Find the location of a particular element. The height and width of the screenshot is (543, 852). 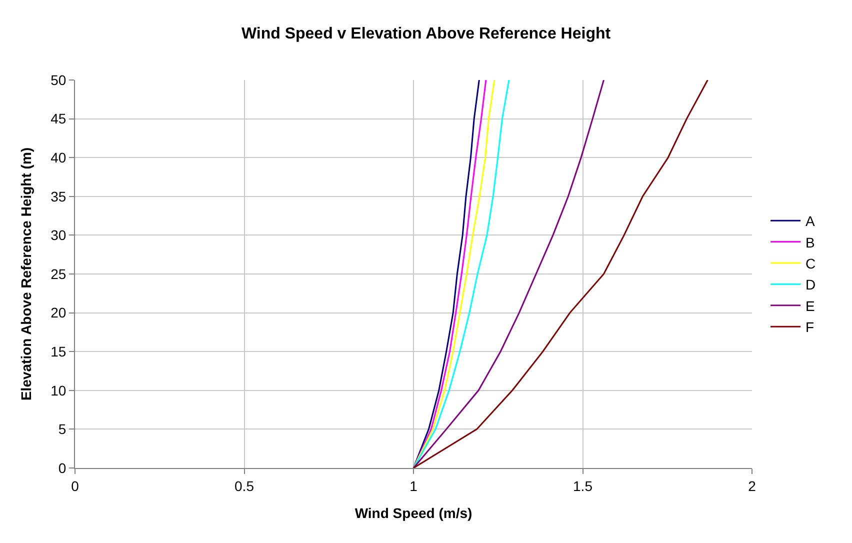

x-tick-label: 2 is located at coordinates (752, 486).